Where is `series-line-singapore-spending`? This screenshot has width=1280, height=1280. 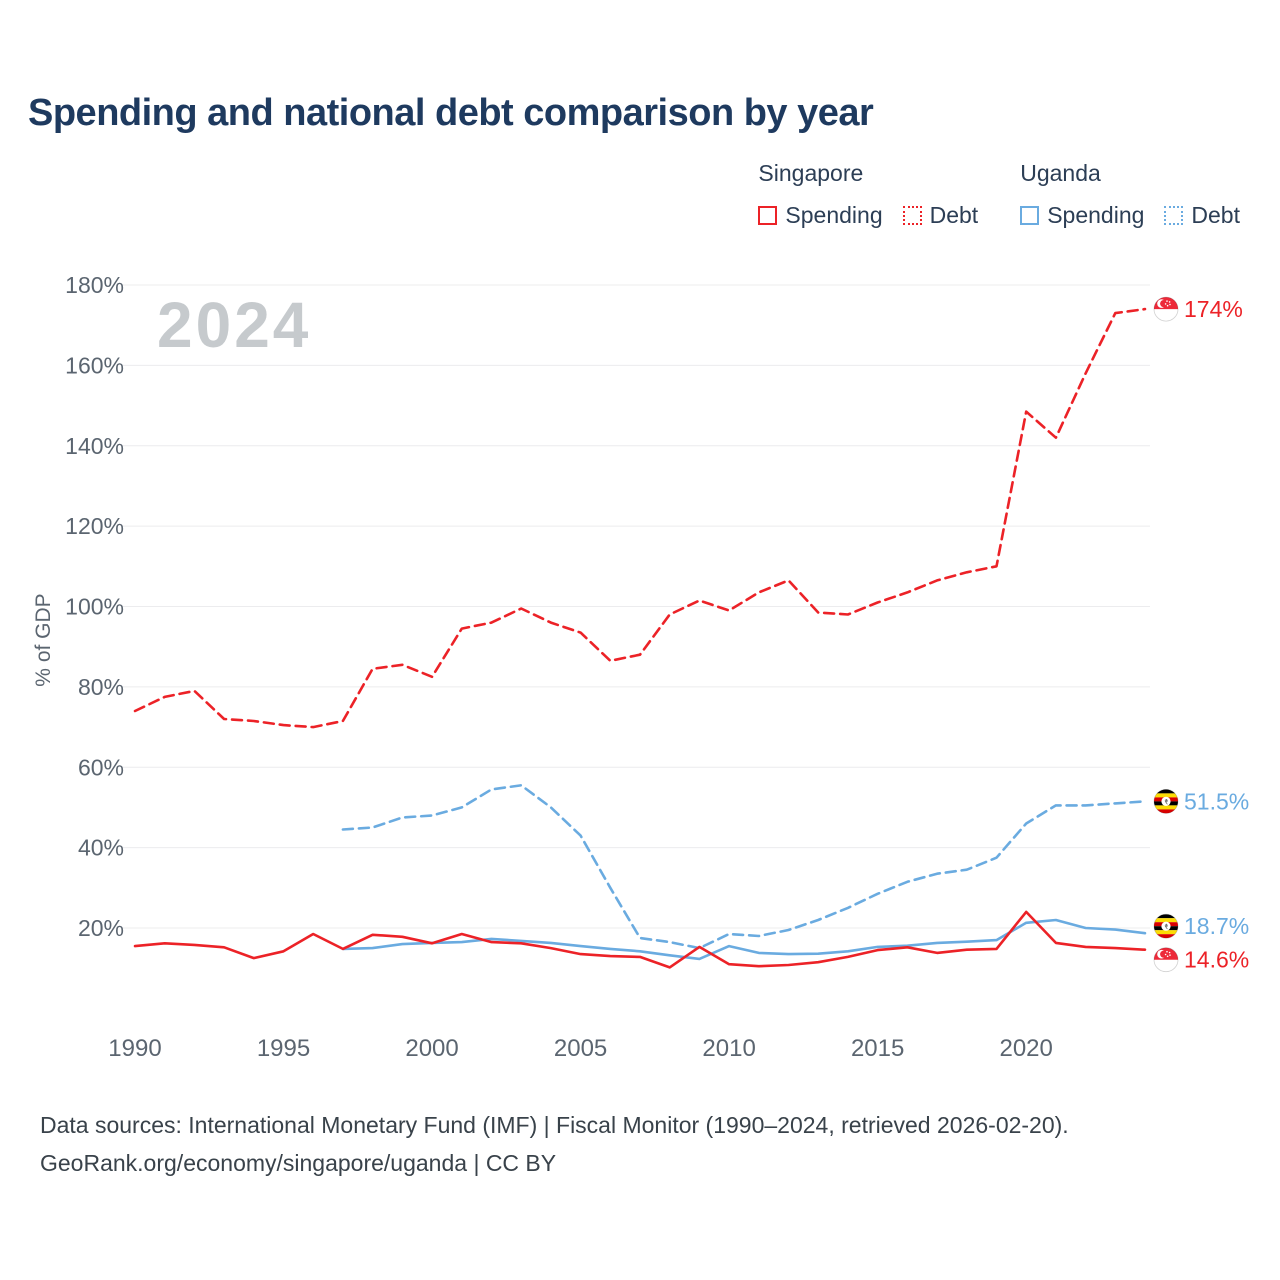
series-line-singapore-spending is located at coordinates (640, 939).